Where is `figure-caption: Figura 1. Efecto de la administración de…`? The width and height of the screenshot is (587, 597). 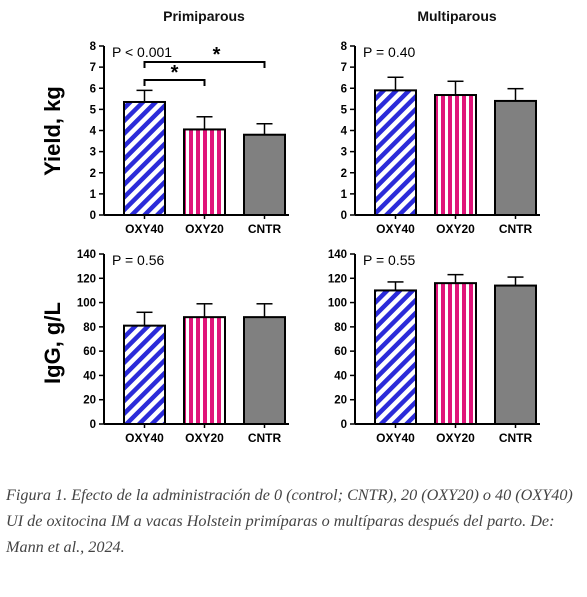
figure-caption: Figura 1. Efecto de la administración de… is located at coordinates (289, 521).